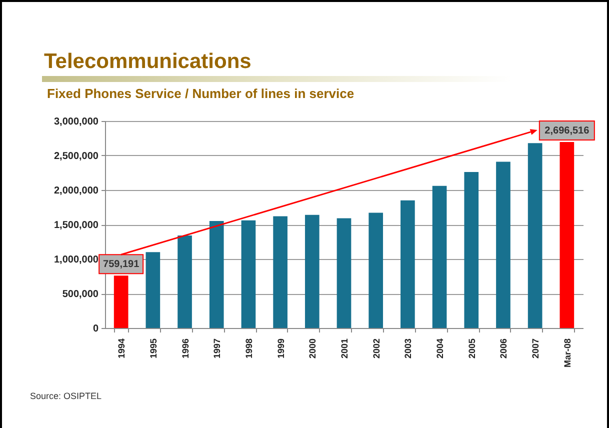 The height and width of the screenshot is (428, 609). What do you see at coordinates (200, 93) in the screenshot?
I see `chart-subtitle: Fixed Phones Service / Number of lines in service` at bounding box center [200, 93].